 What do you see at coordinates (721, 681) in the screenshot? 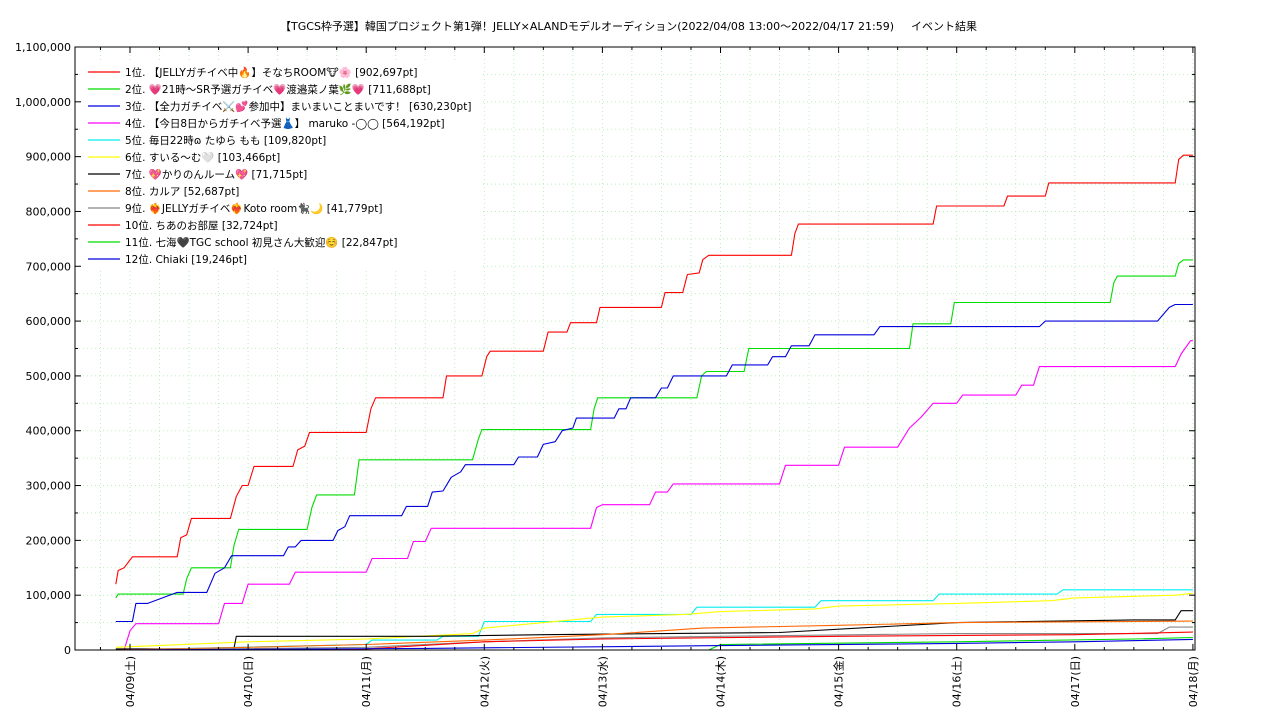
I see `x-tick-label: 04/14(木)` at bounding box center [721, 681].